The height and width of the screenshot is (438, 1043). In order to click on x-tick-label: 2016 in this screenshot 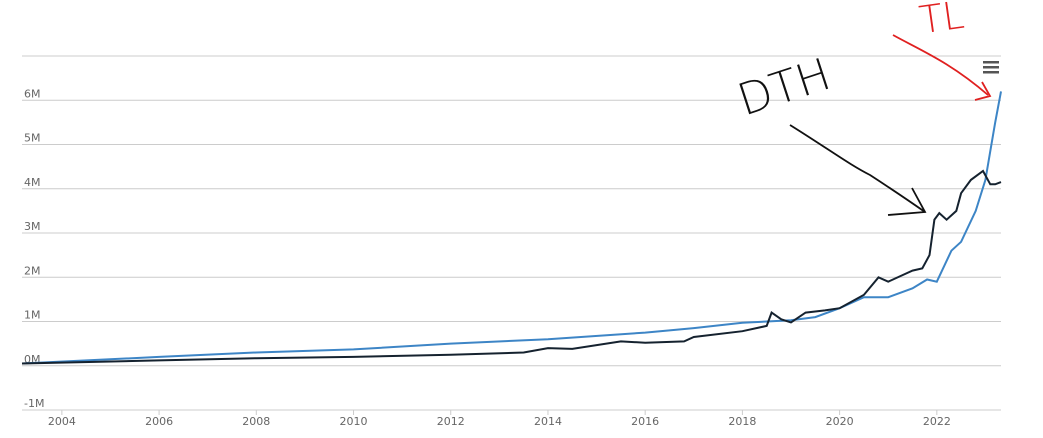, I will do `click(645, 421)`.